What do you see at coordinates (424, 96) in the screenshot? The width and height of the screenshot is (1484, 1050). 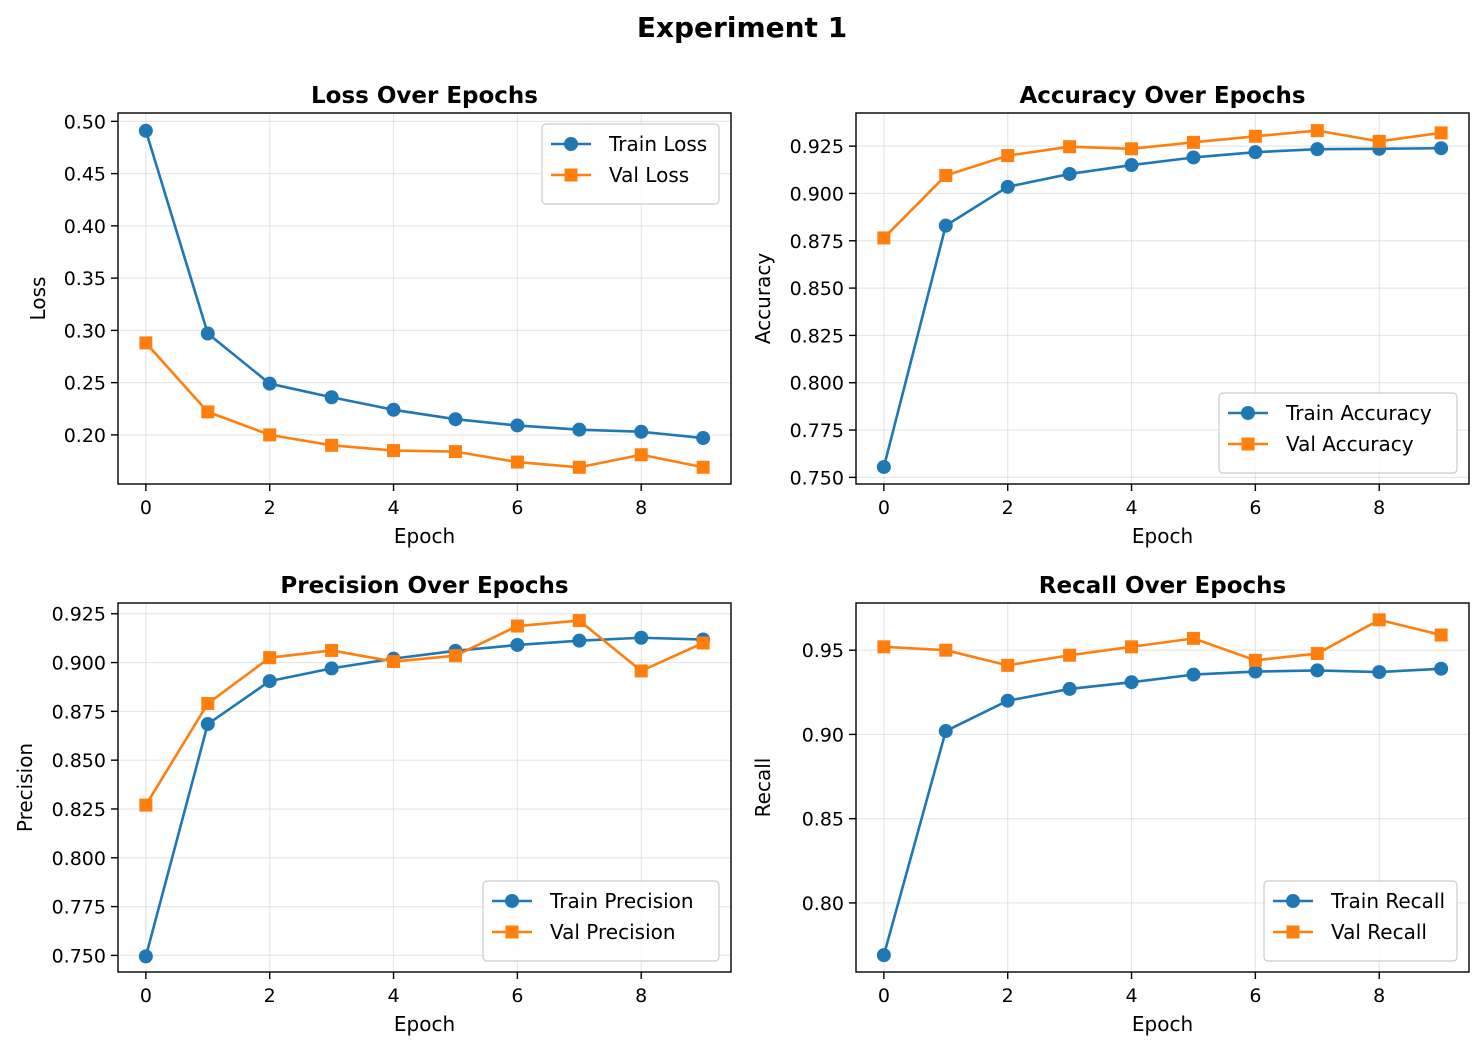 I see `subplot-title: Loss Over Epochs` at bounding box center [424, 96].